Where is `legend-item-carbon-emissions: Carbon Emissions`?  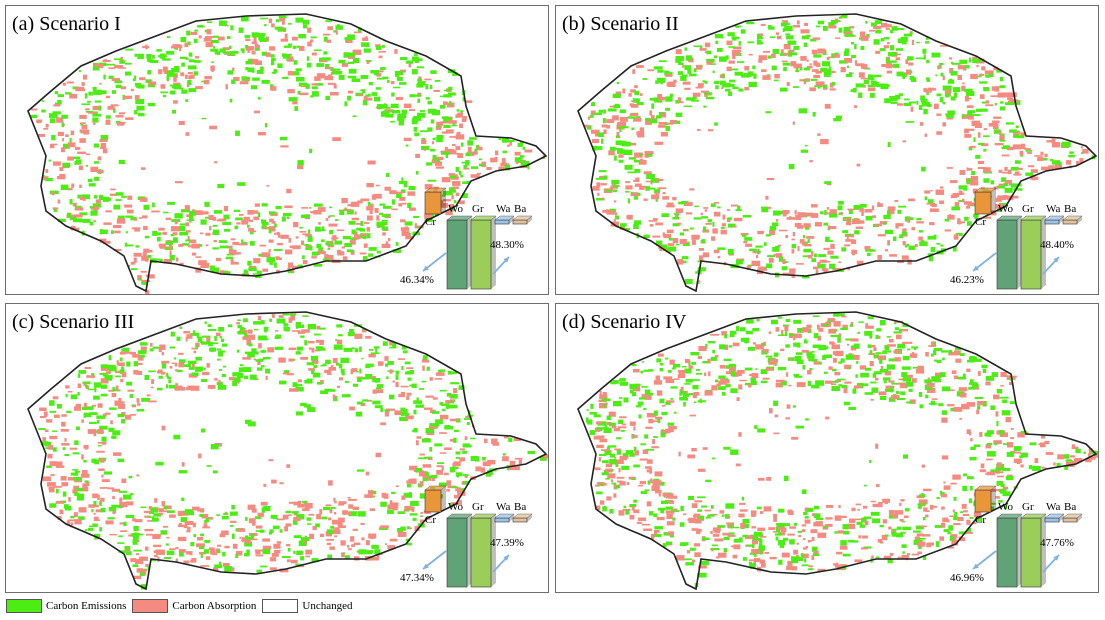
legend-item-carbon-emissions: Carbon Emissions is located at coordinates (66, 606).